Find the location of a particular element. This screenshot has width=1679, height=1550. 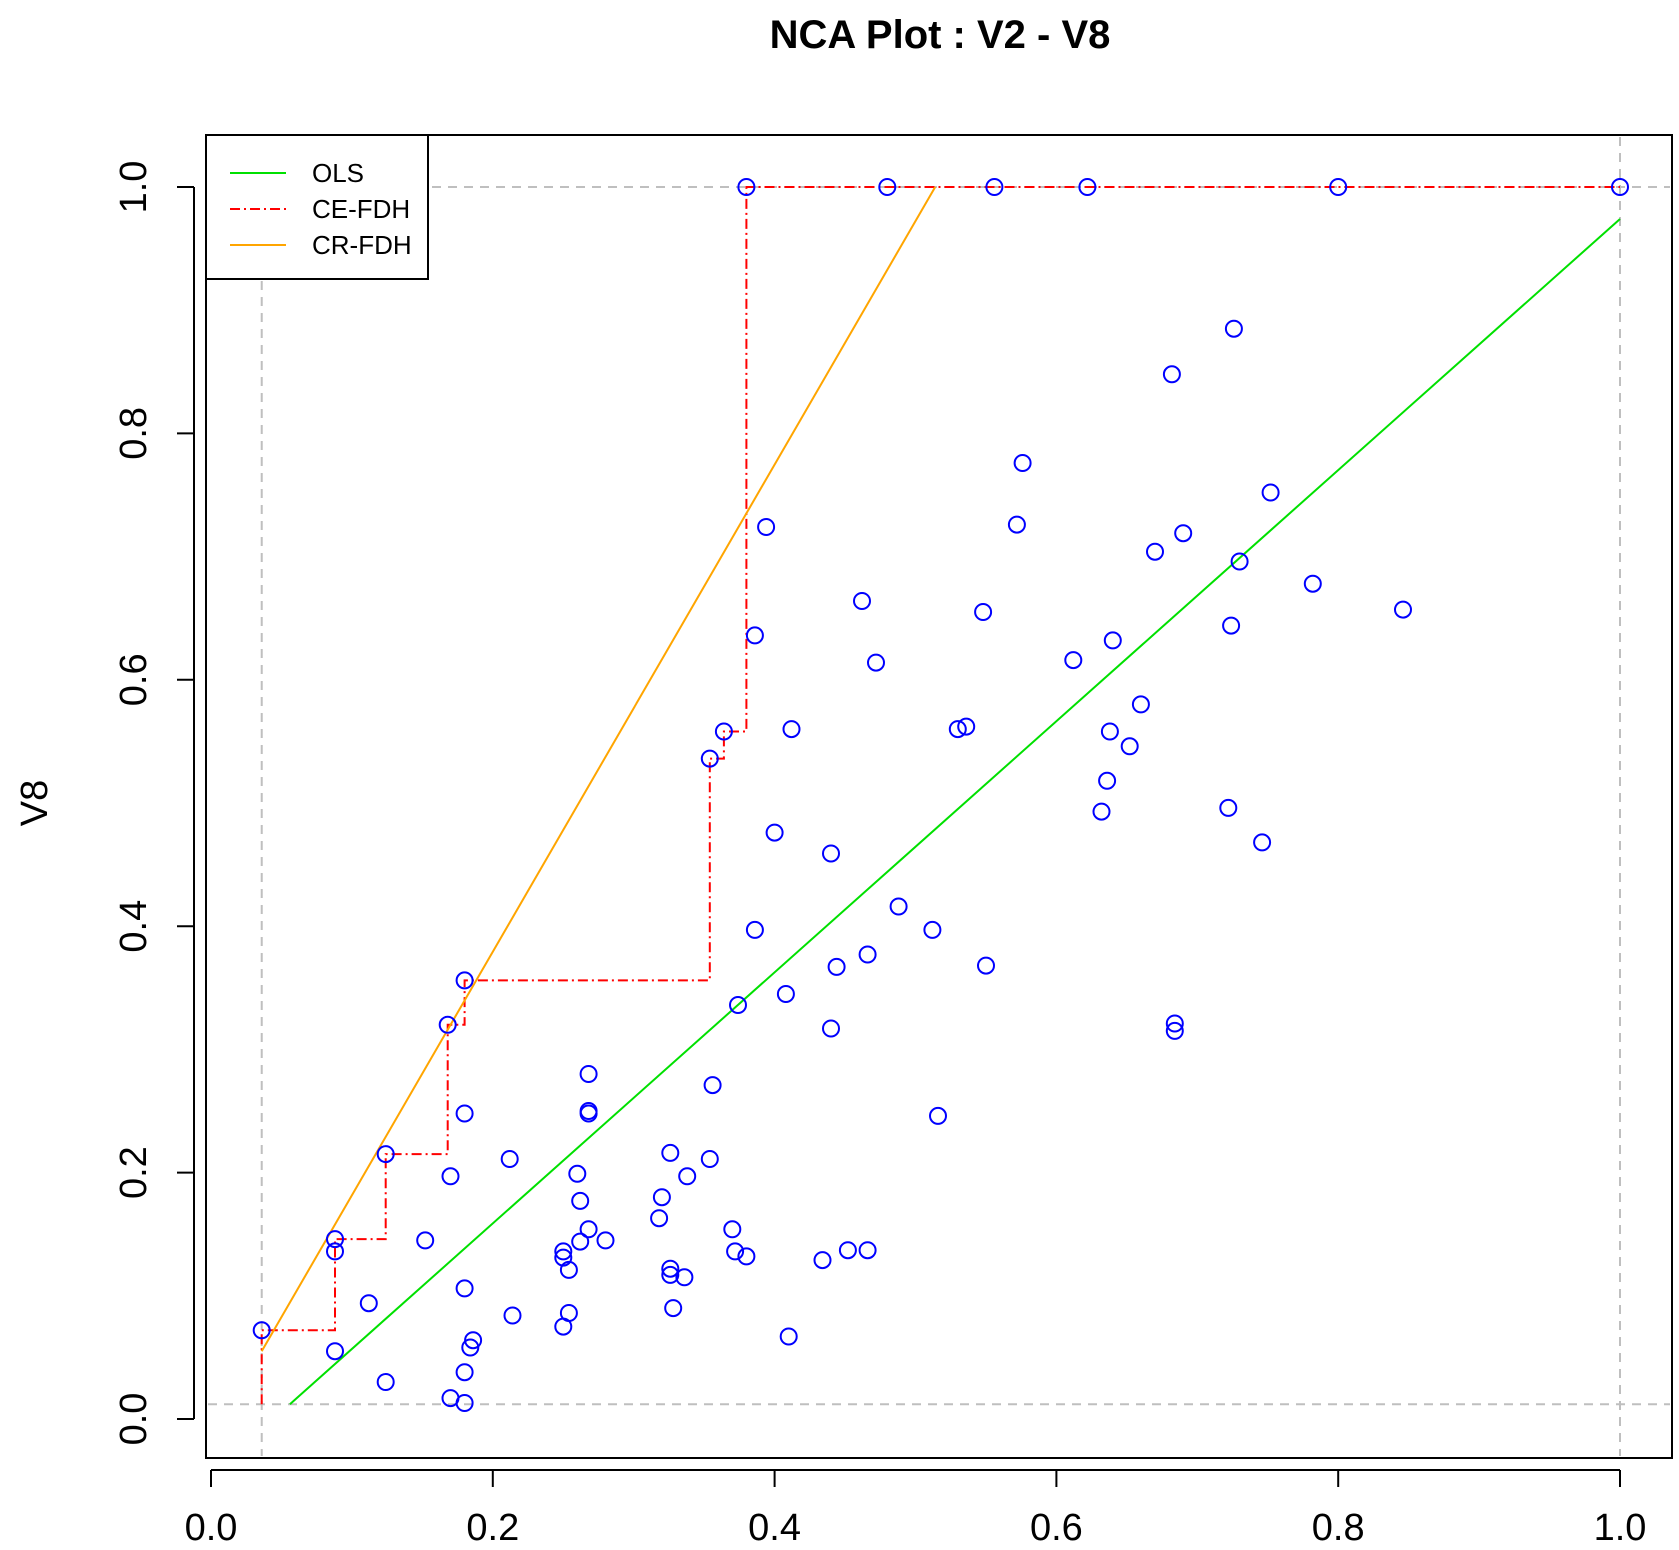

legend-label-ols: OLS is located at coordinates (338, 173).